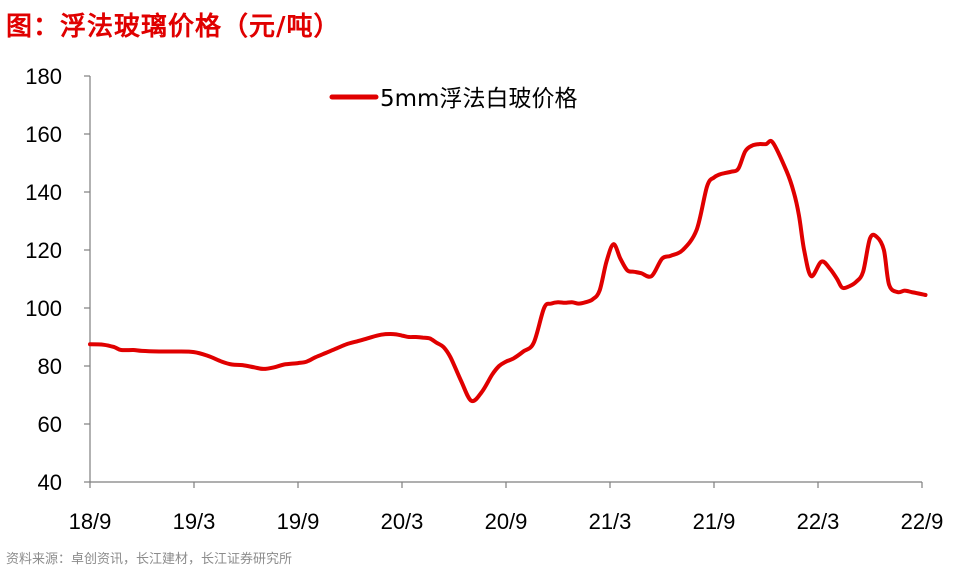 This screenshot has width=957, height=572. Describe the element at coordinates (298, 521) in the screenshot. I see `x-tick-label: 19/9` at that location.